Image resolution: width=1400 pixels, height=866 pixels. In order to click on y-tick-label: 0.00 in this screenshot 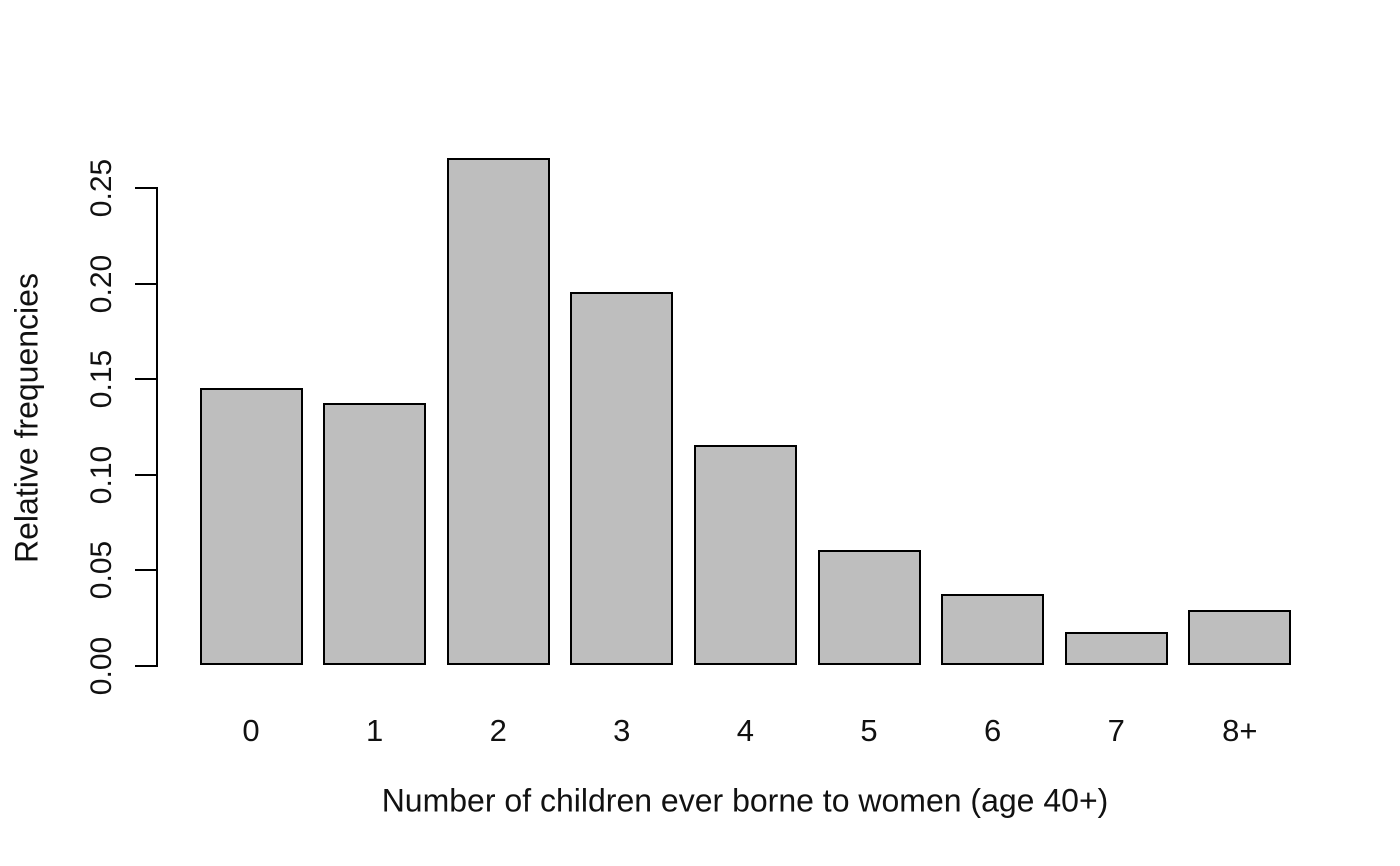, I will do `click(101, 666)`.